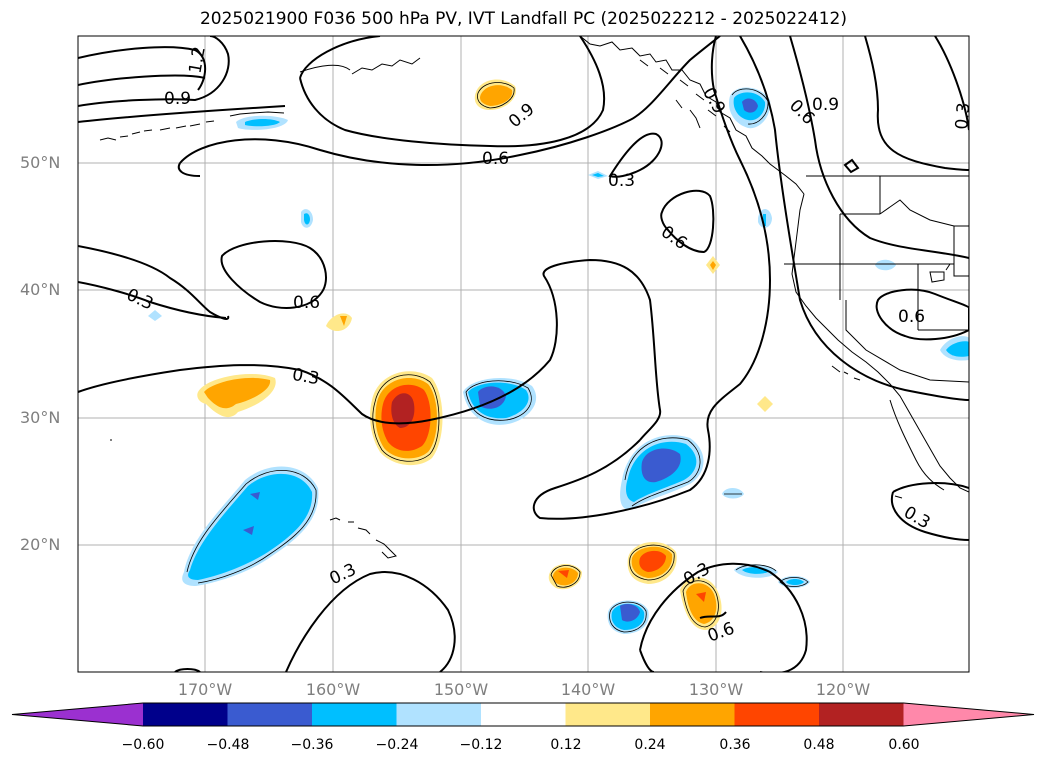  What do you see at coordinates (197, 60) in the screenshot?
I see `contour-label: 1.2` at bounding box center [197, 60].